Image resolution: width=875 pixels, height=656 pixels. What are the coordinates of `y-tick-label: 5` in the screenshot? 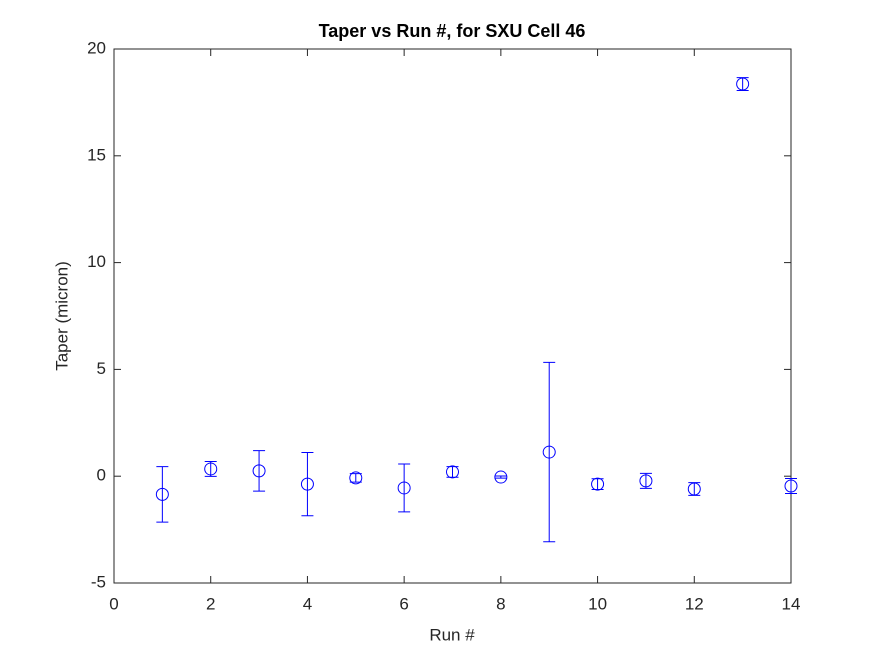 It's located at (101, 368).